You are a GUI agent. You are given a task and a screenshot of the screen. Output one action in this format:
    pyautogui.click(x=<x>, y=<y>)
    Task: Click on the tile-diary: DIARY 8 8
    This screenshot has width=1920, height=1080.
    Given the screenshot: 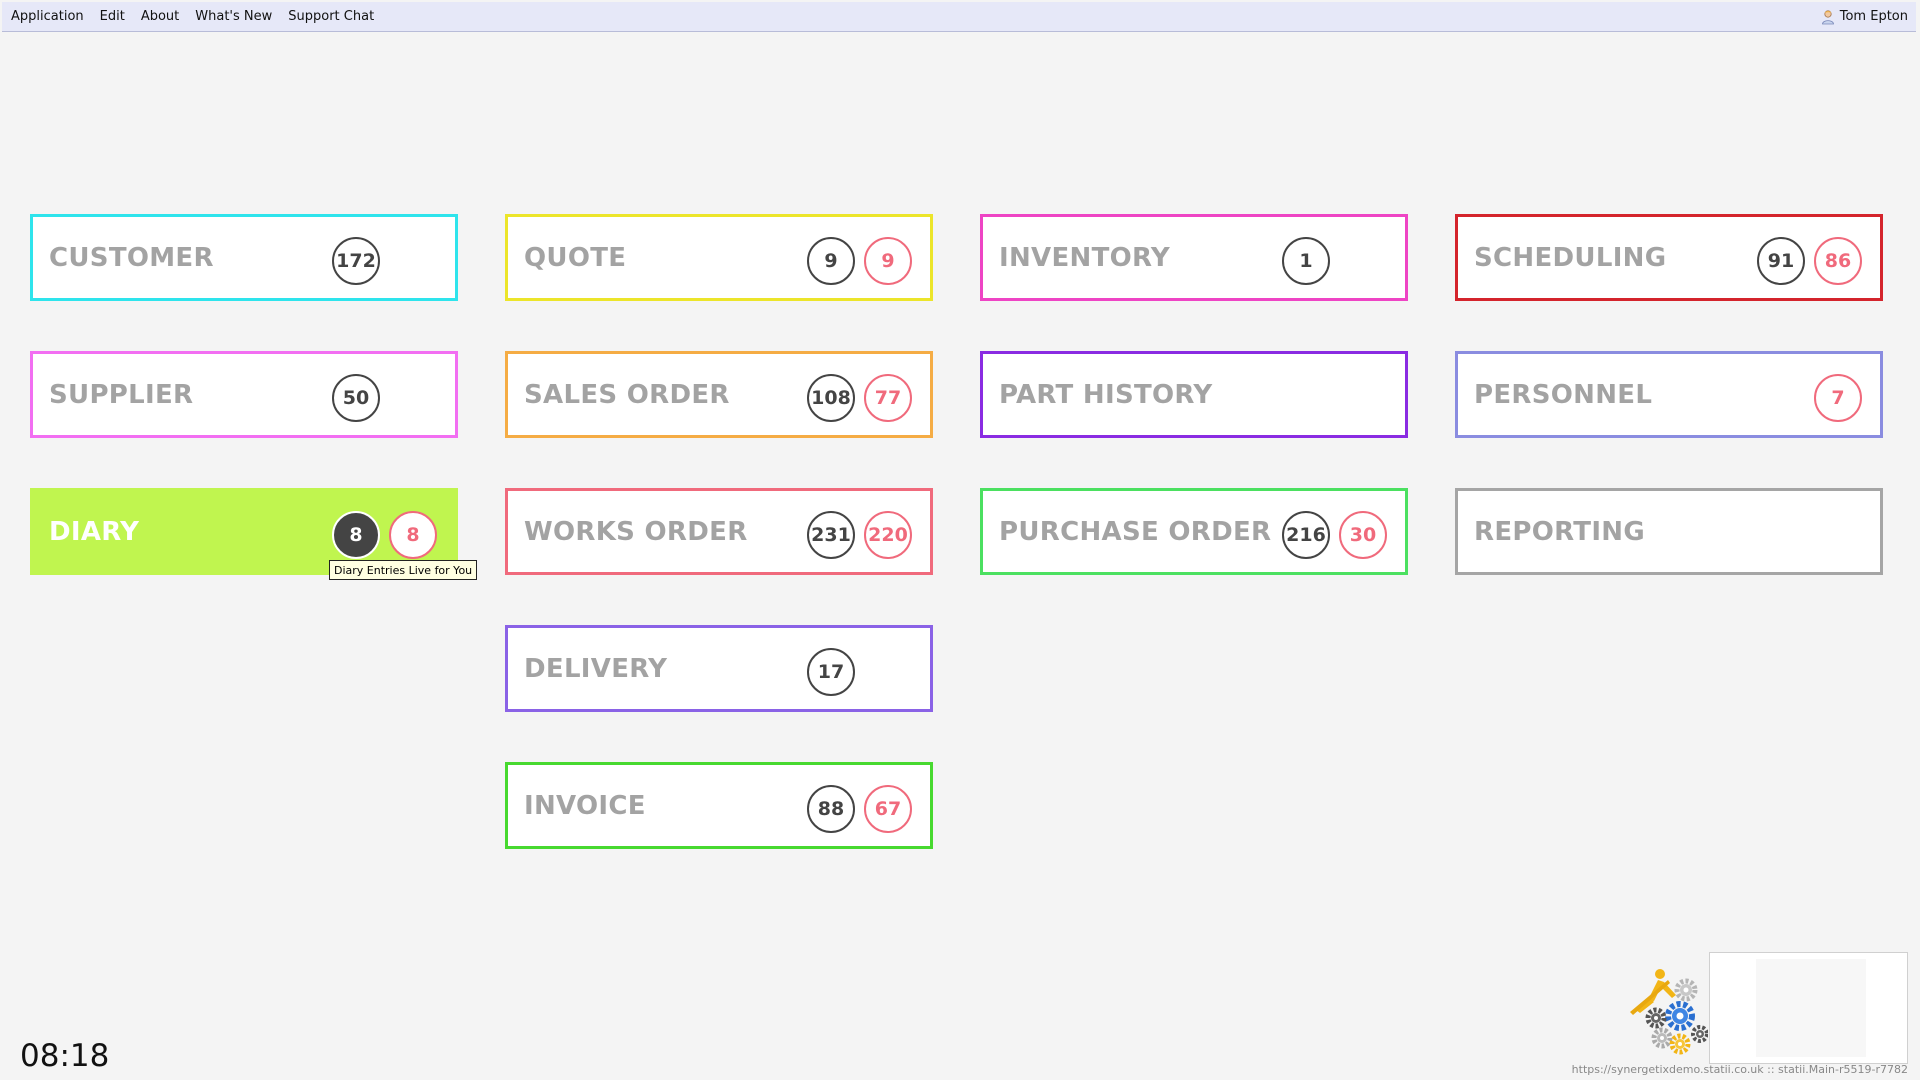 What is the action you would take?
    pyautogui.click(x=244, y=531)
    